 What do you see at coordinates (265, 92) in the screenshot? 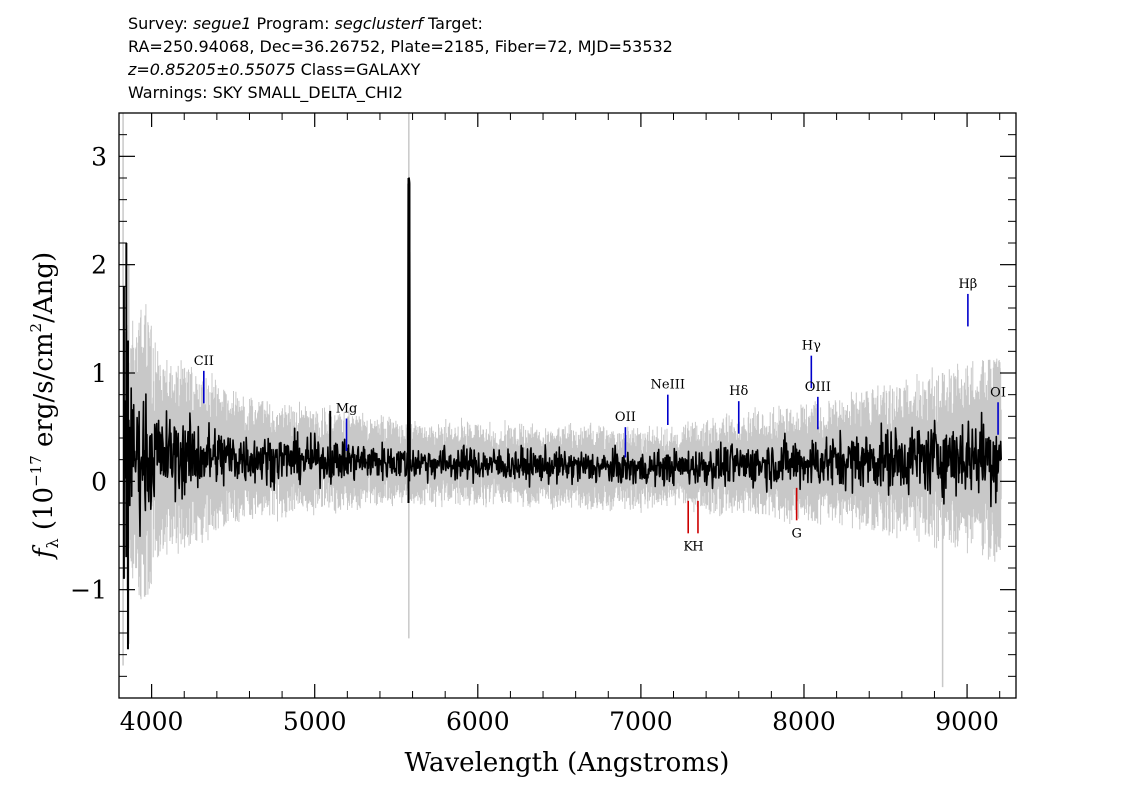
I see `header-line-warnings: Warnings: SKY SMALL_DELTA_CHI2` at bounding box center [265, 92].